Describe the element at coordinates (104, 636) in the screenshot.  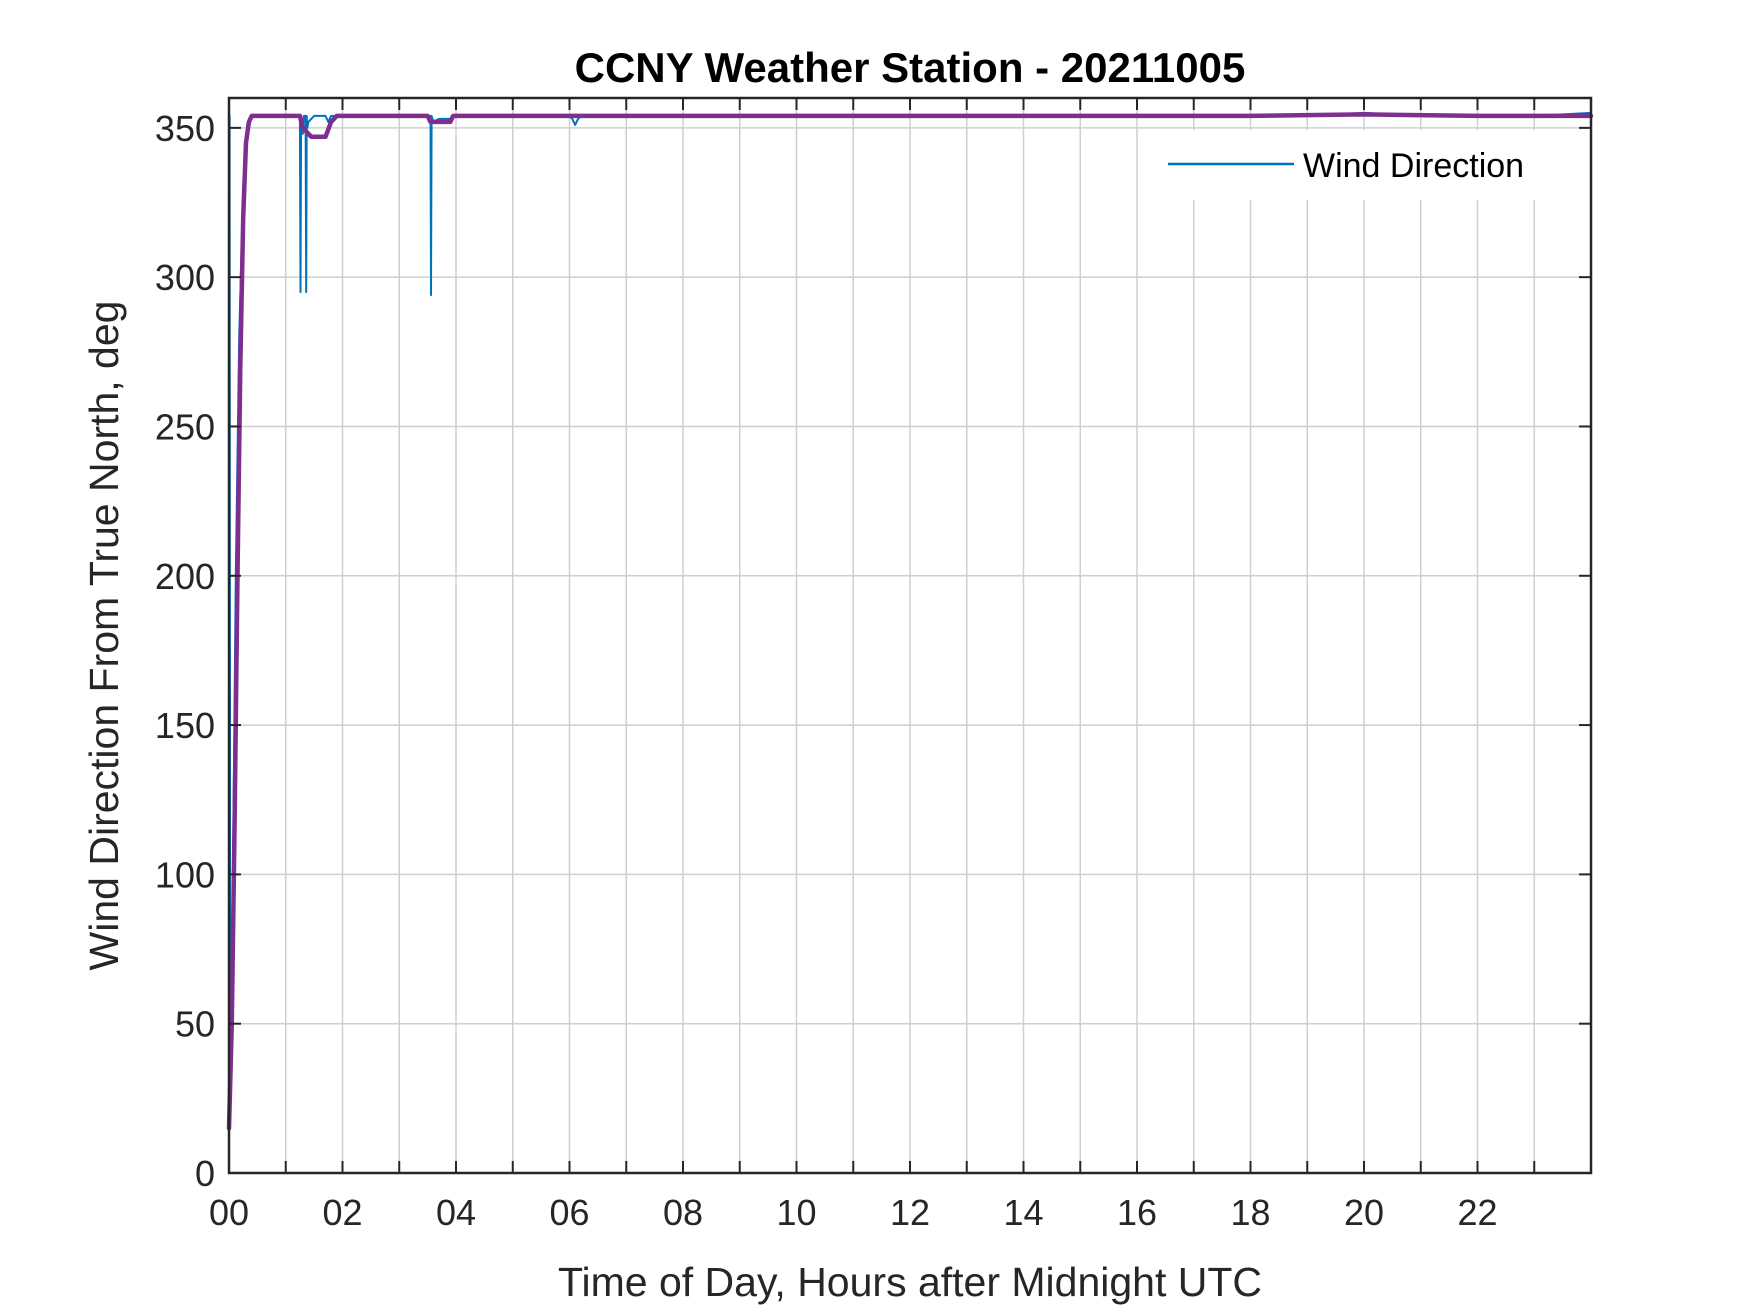
I see `y-axis-title: Wind Direction From True North, deg` at that location.